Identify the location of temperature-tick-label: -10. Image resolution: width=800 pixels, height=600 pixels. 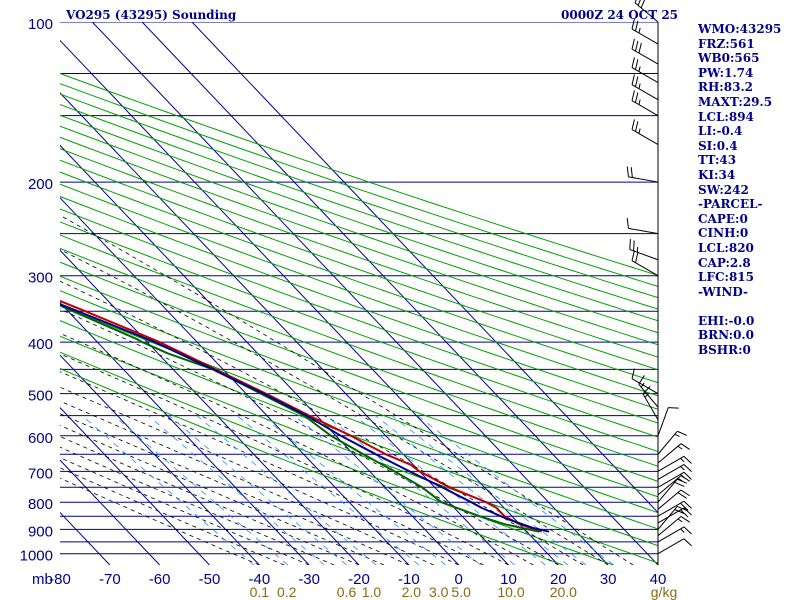
(409, 579).